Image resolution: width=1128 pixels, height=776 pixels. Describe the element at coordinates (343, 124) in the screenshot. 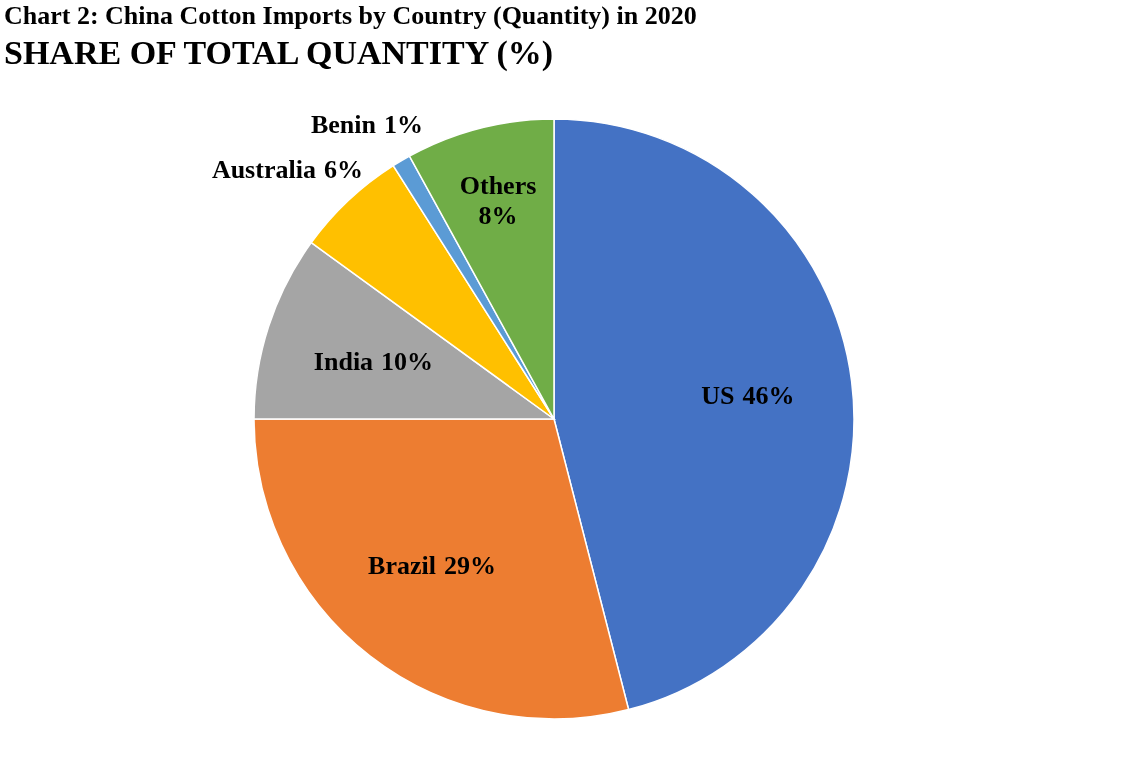

I see `slice-label: Benin` at that location.